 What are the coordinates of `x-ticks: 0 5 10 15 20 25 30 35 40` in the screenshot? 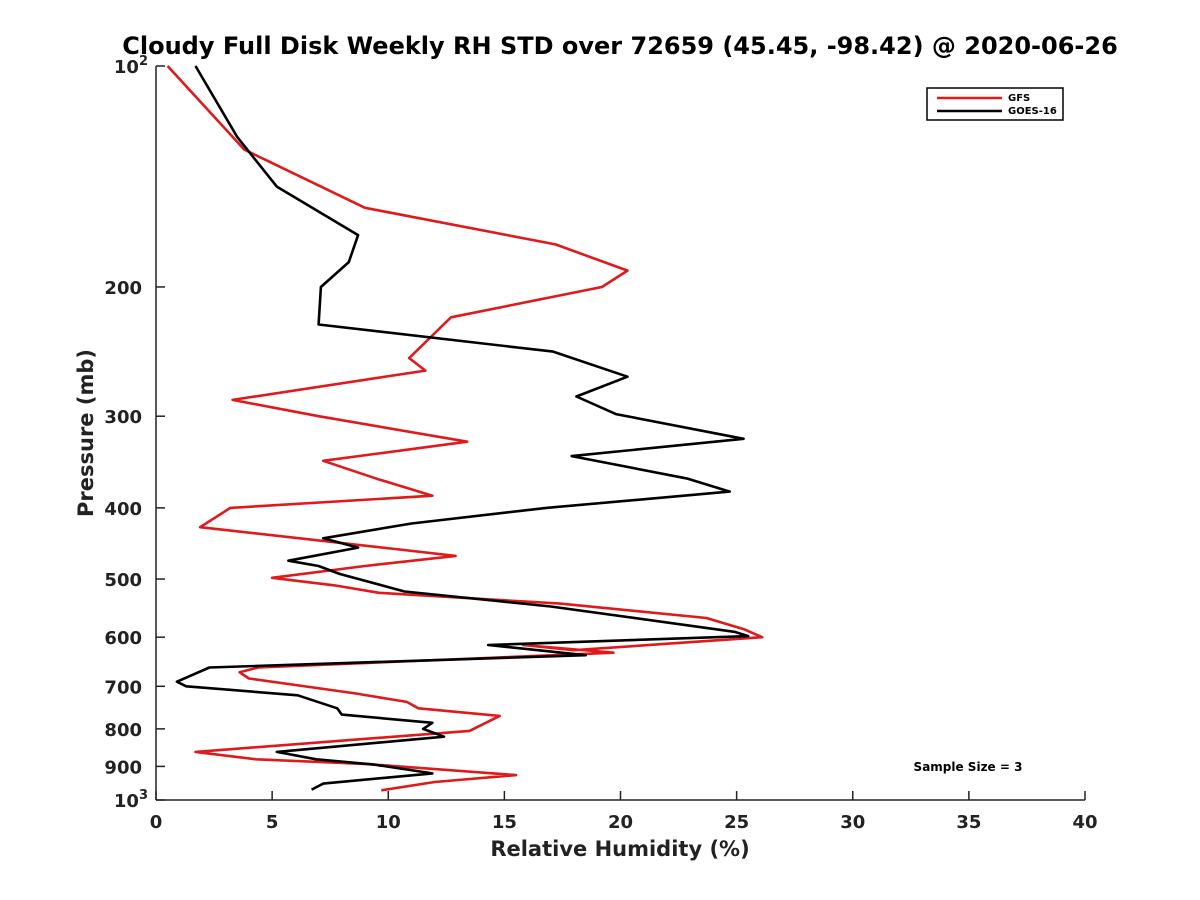 It's located at (624, 812).